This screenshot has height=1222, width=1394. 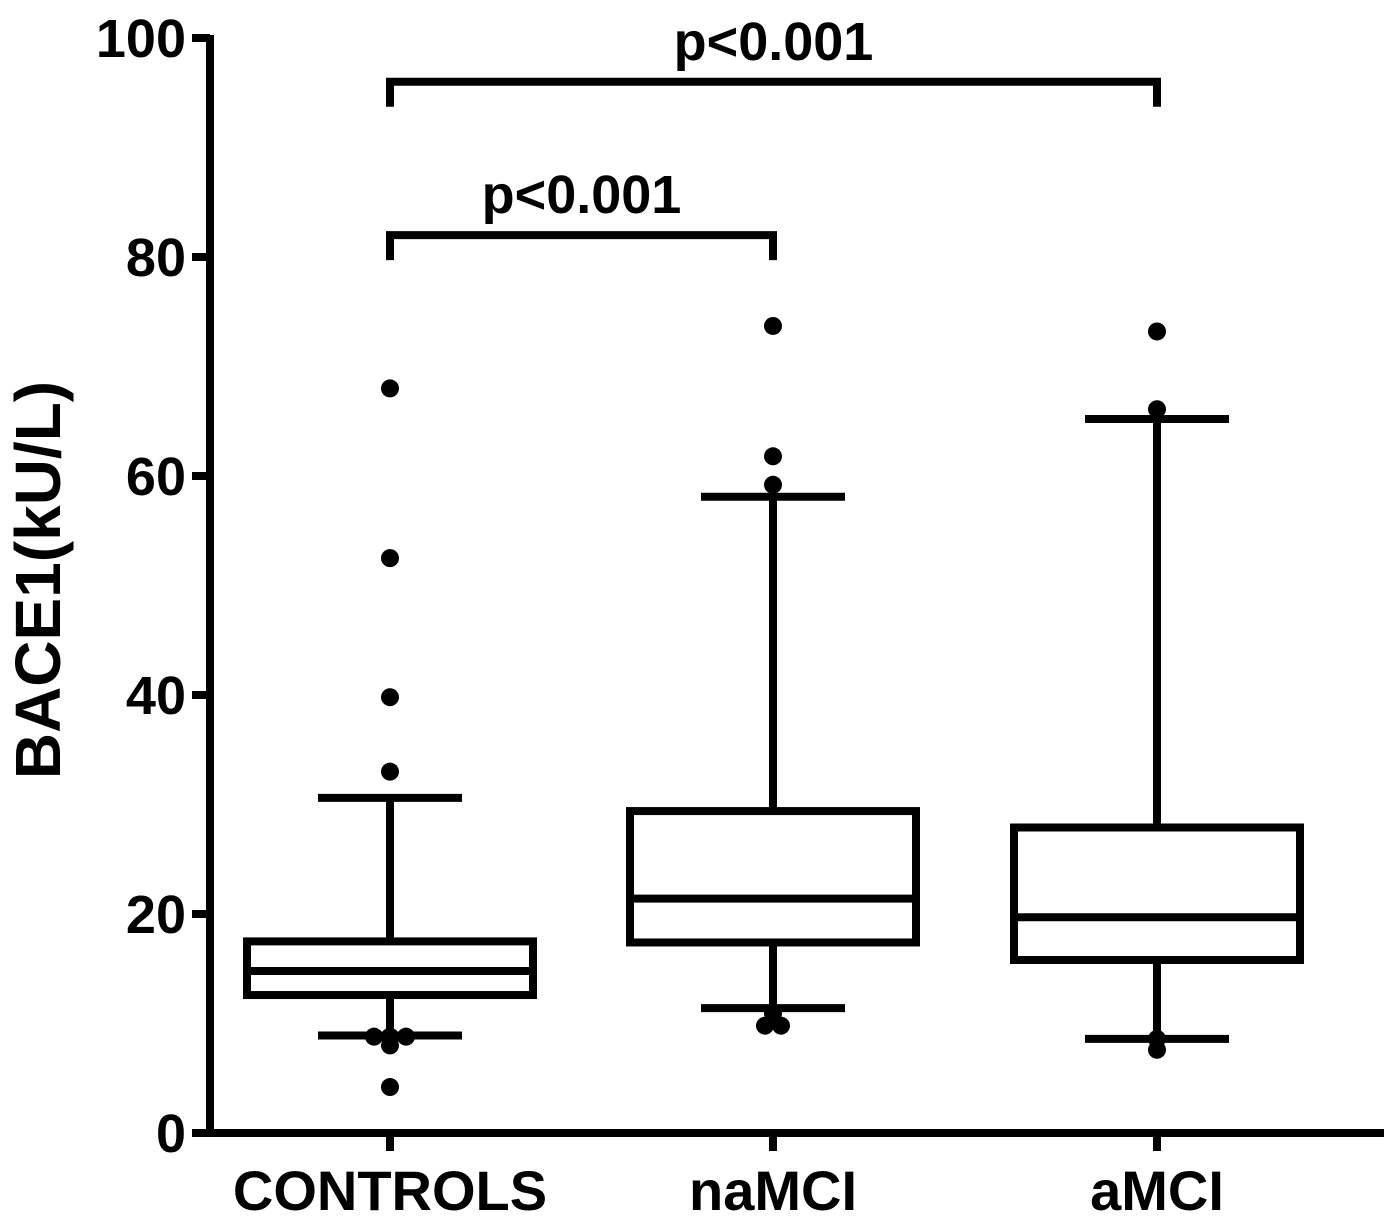 I want to click on y-tick-label: 20, so click(x=156, y=915).